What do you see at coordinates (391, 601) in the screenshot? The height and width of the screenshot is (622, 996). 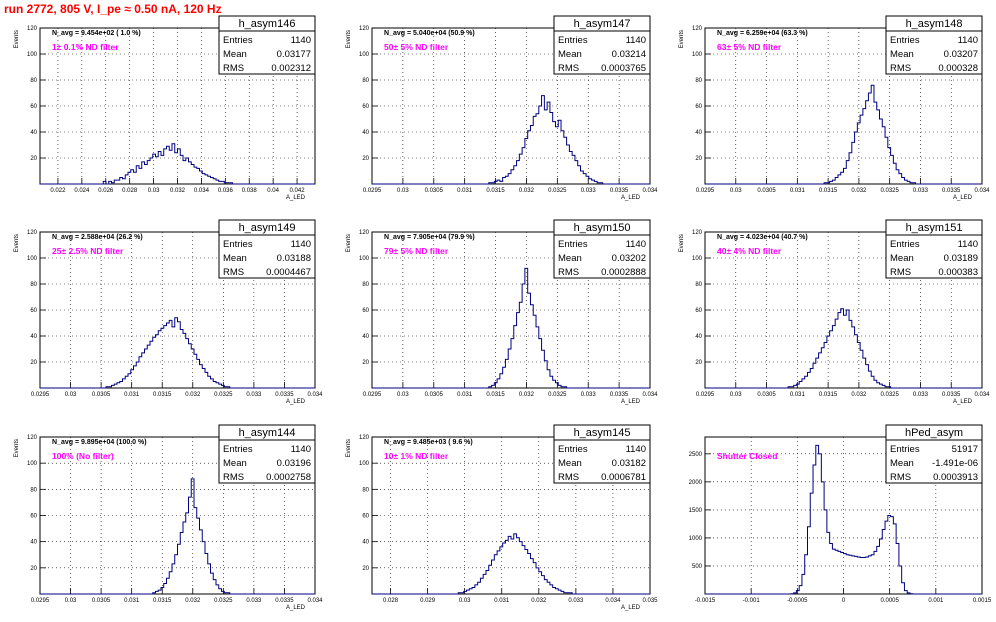 I see `x-tick-label: 0.028` at bounding box center [391, 601].